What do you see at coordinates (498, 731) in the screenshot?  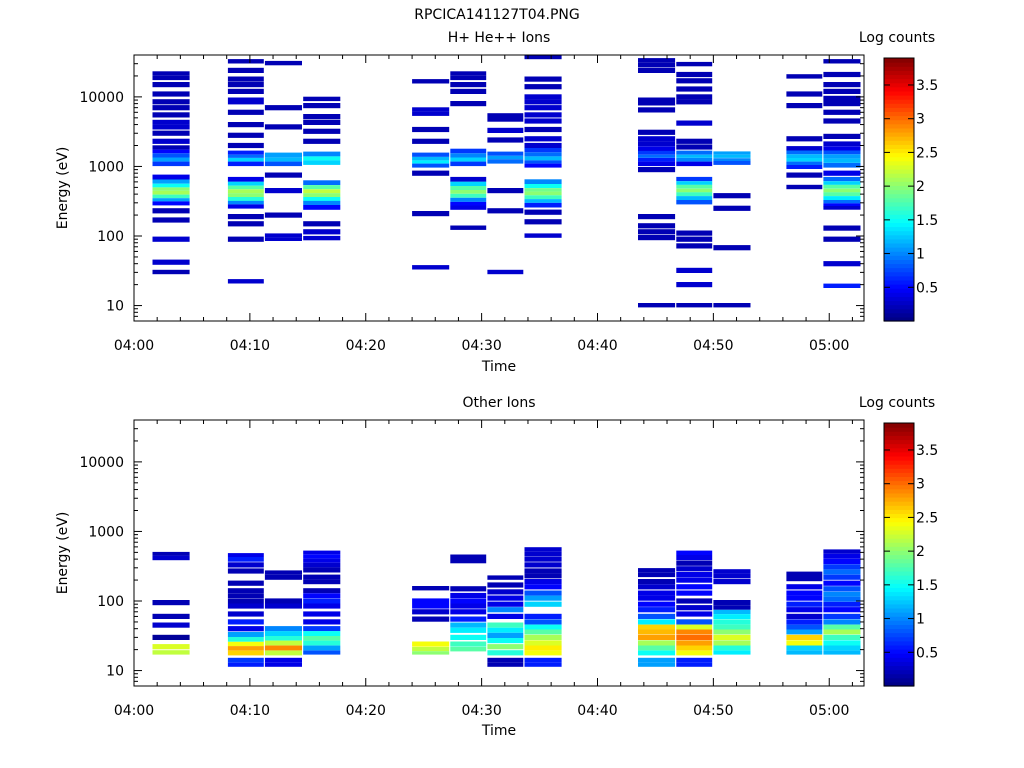 I see `x-axis-label: Time` at bounding box center [498, 731].